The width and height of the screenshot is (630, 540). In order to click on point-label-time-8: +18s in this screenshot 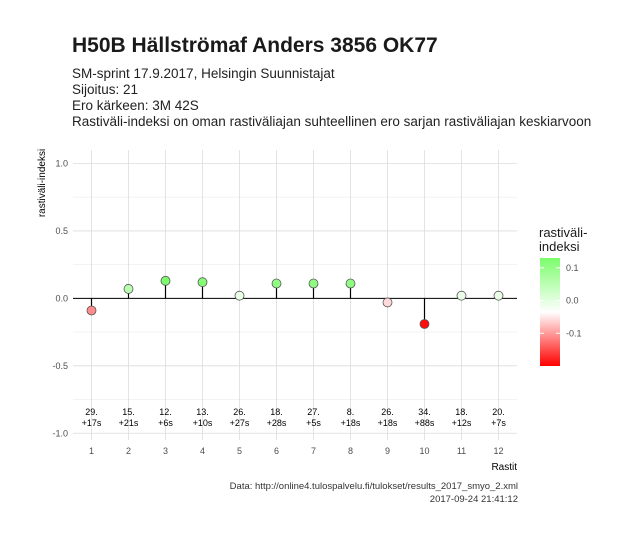, I will do `click(351, 423)`.